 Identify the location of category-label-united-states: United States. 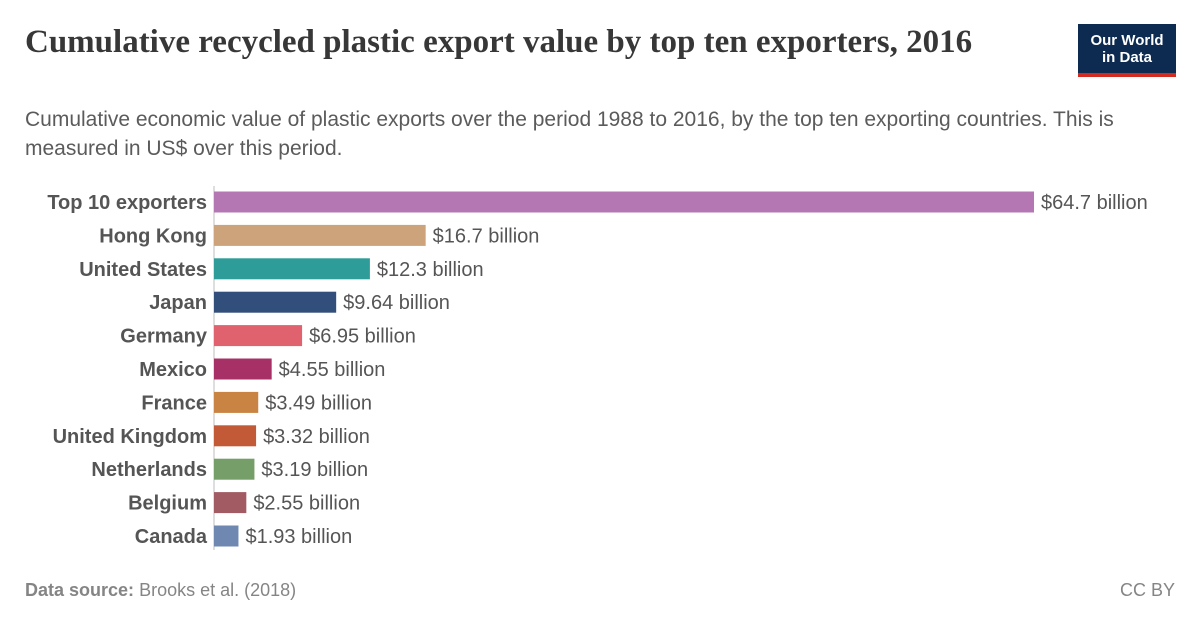
(143, 270).